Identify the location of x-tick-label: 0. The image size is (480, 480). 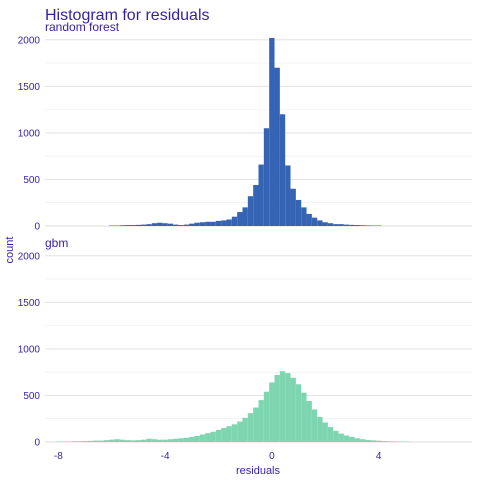
(272, 456).